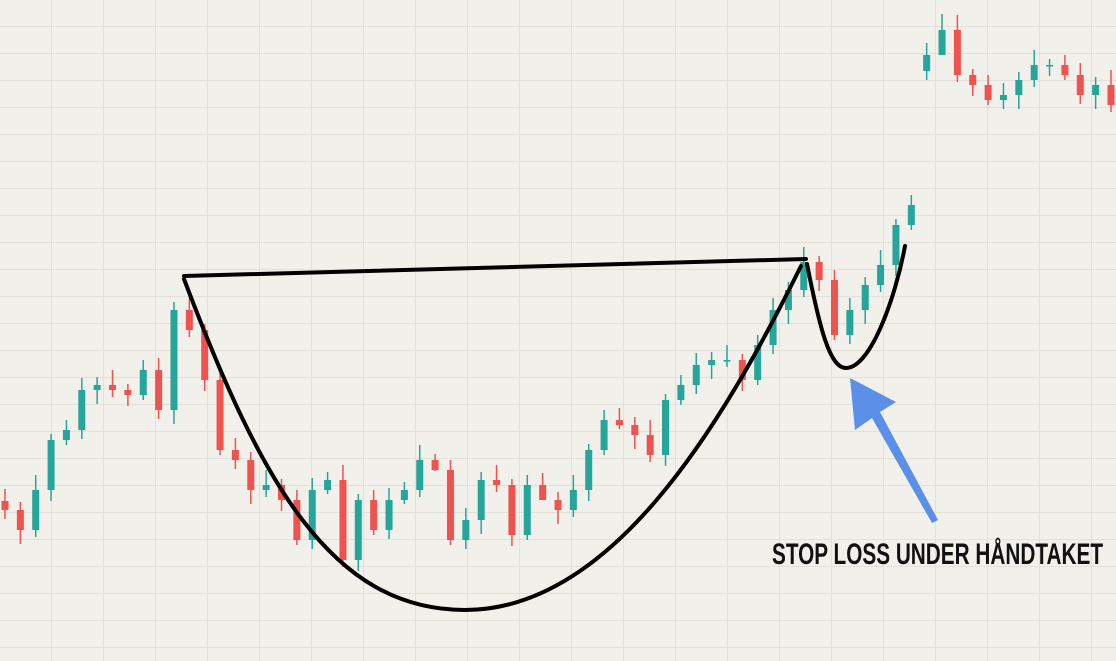 This screenshot has height=661, width=1116. Describe the element at coordinates (894, 450) in the screenshot. I see `arrow` at that location.